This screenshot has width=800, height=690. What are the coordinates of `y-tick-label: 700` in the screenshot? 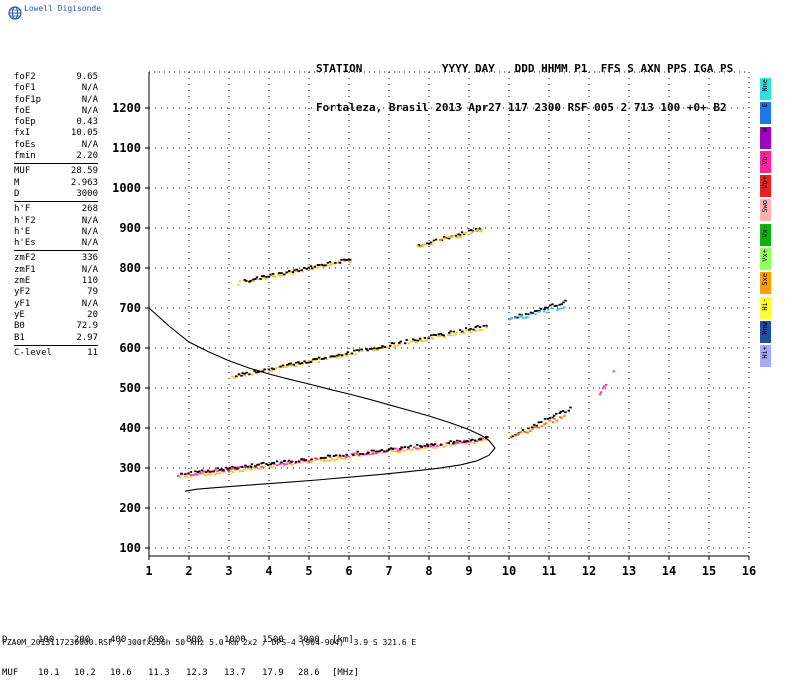 It's located at (130, 308).